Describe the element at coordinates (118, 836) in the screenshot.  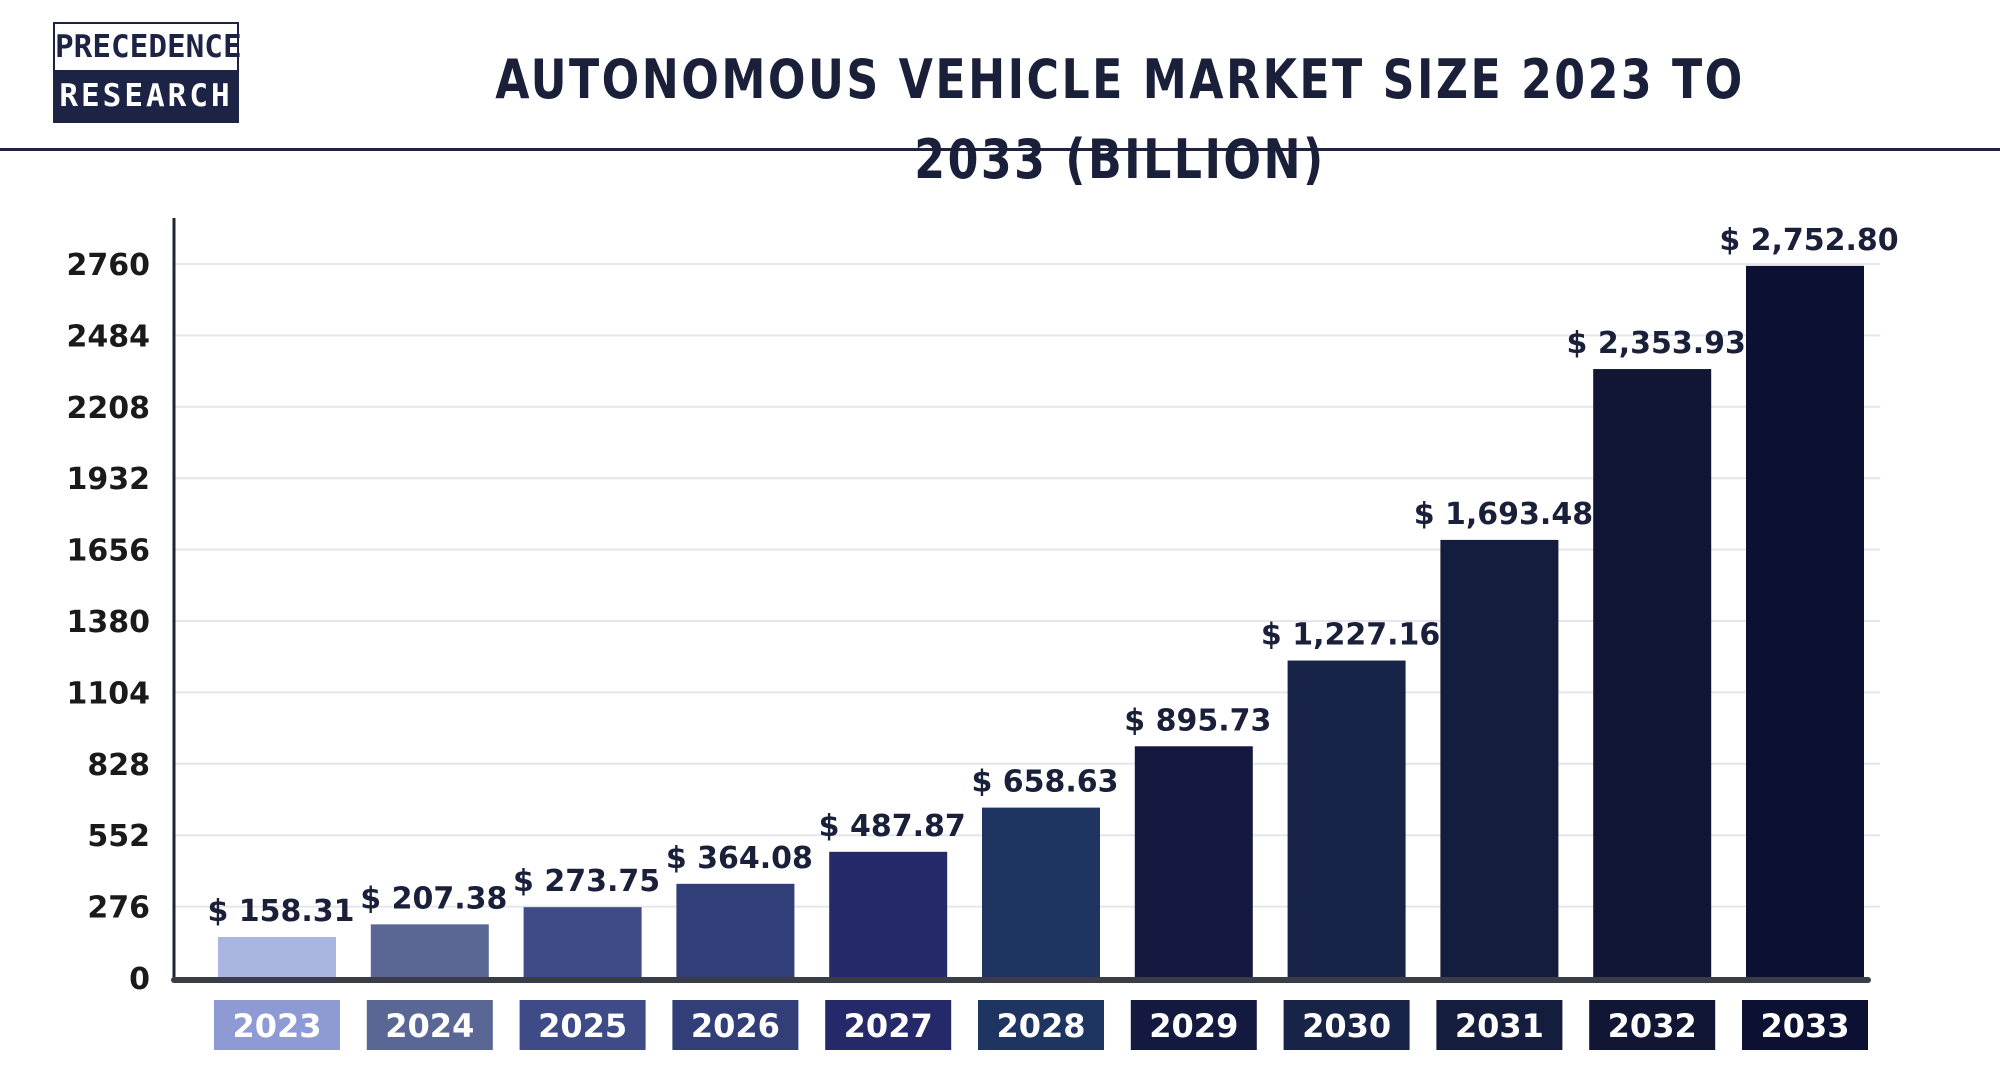
I see `y-tick-label: 552` at that location.